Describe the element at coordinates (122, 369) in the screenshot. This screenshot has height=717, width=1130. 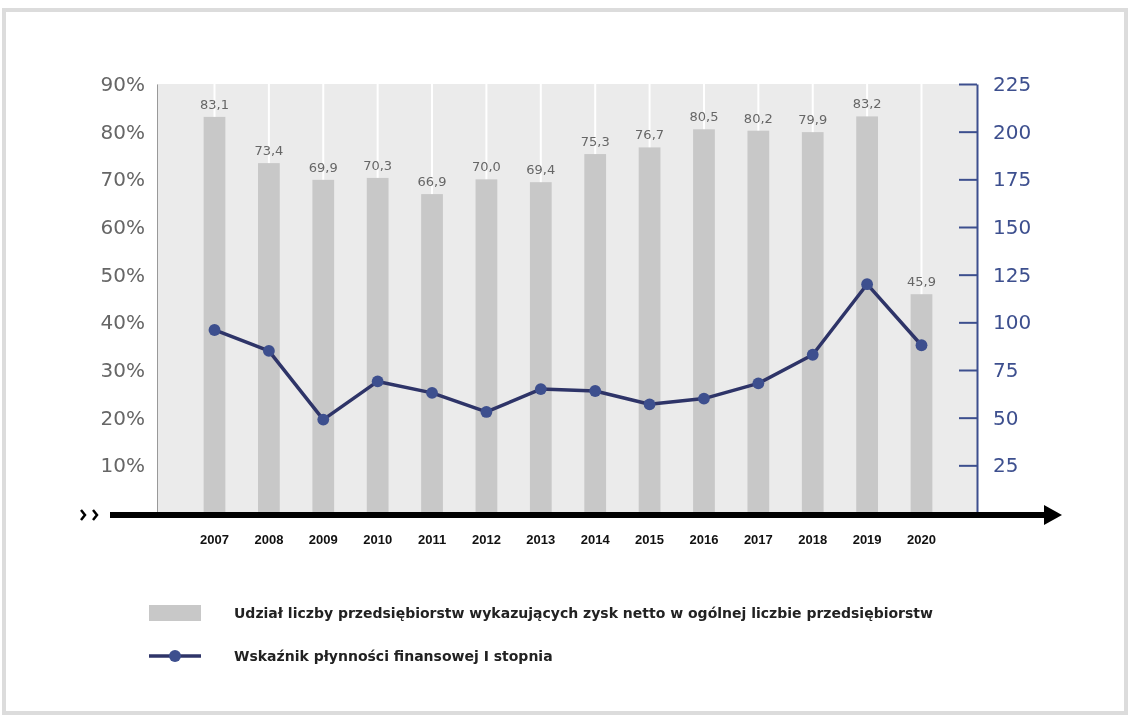
I see `y-tick-label: 30%` at that location.